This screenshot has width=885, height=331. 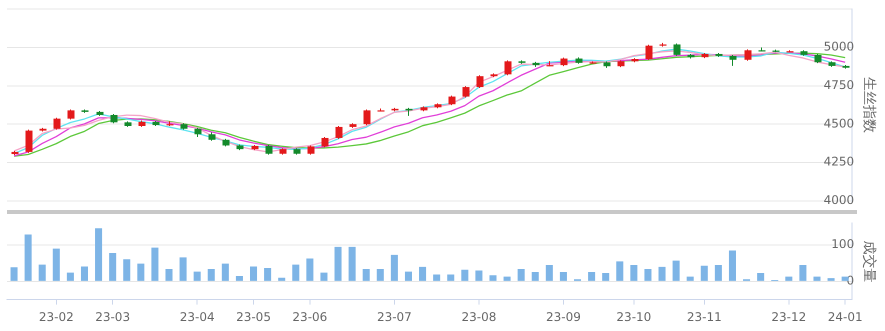 What do you see at coordinates (253, 317) in the screenshot?
I see `x-tick-label: 23-05` at bounding box center [253, 317].